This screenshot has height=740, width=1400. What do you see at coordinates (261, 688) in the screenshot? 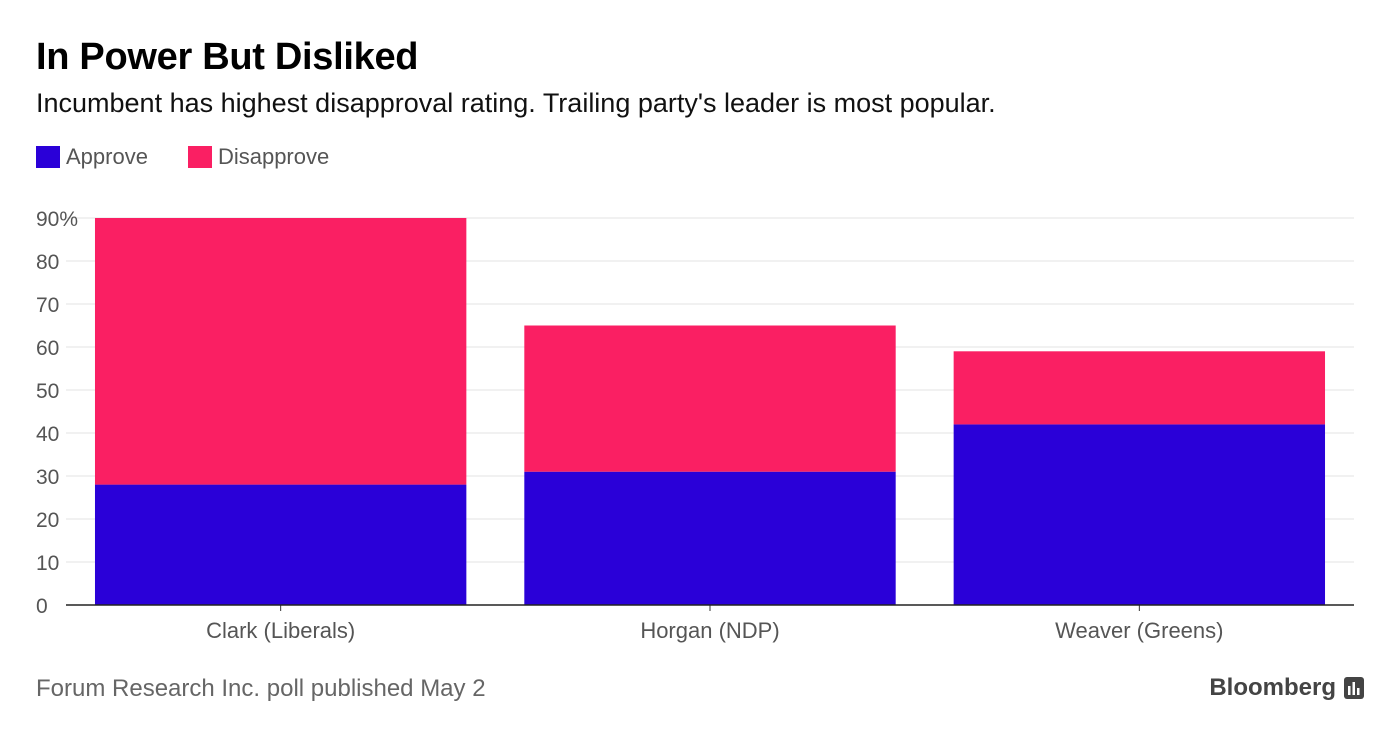
I see `source-note: Forum Research Inc. poll published May 2` at bounding box center [261, 688].